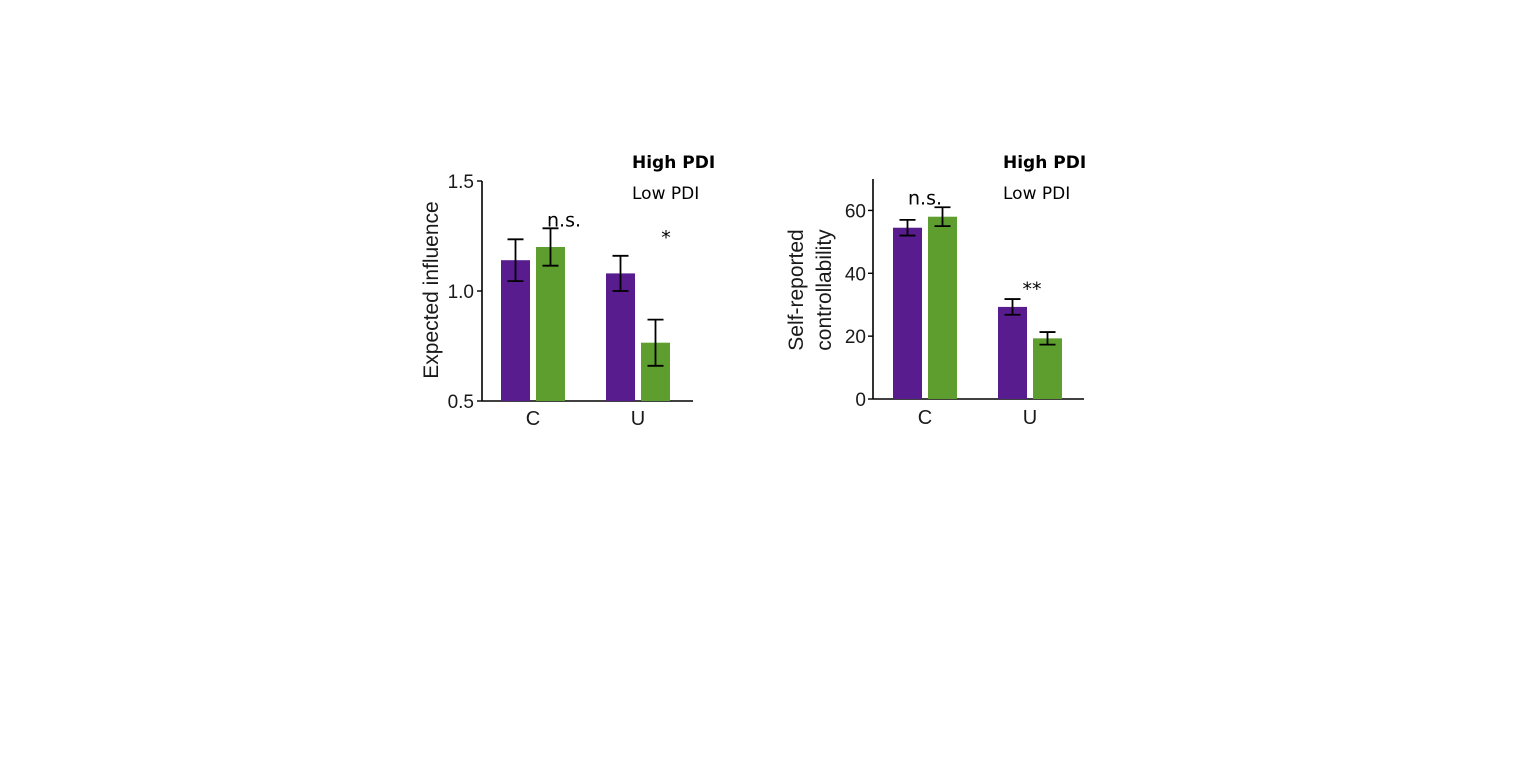 The width and height of the screenshot is (1518, 762). Describe the element at coordinates (860, 400) in the screenshot. I see `y-tick-label: 0` at that location.